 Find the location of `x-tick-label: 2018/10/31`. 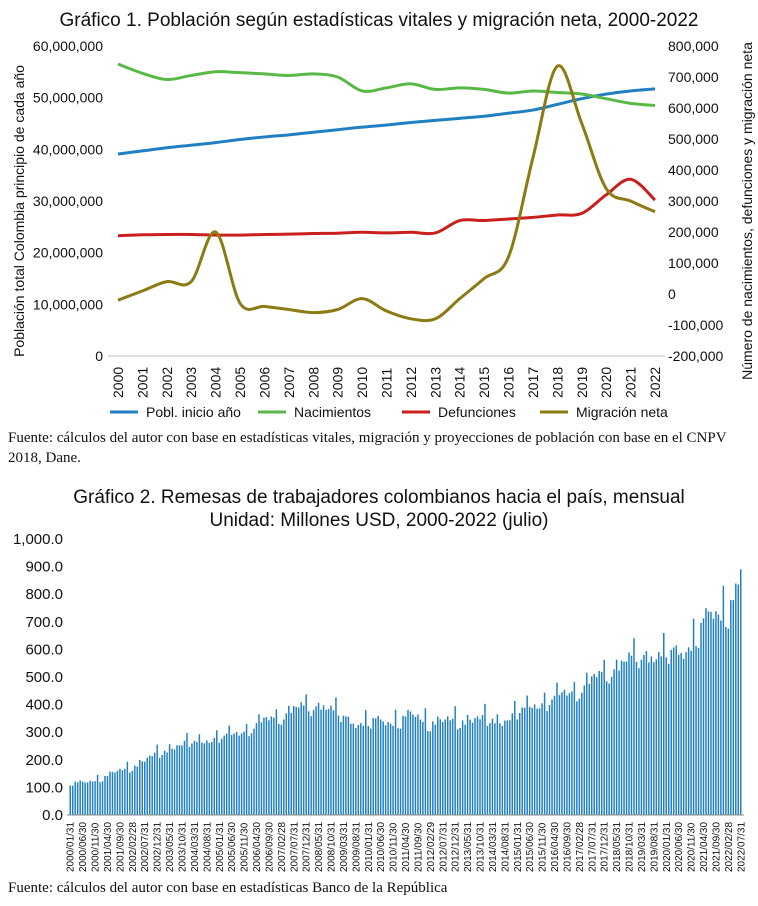

x-tick-label: 2018/10/31 is located at coordinates (630, 847).